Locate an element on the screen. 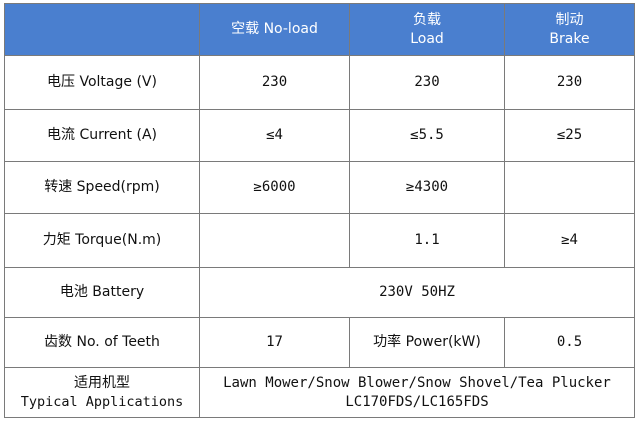 The image size is (640, 422). voltage-label: 电压 Voltage (V) is located at coordinates (102, 82).